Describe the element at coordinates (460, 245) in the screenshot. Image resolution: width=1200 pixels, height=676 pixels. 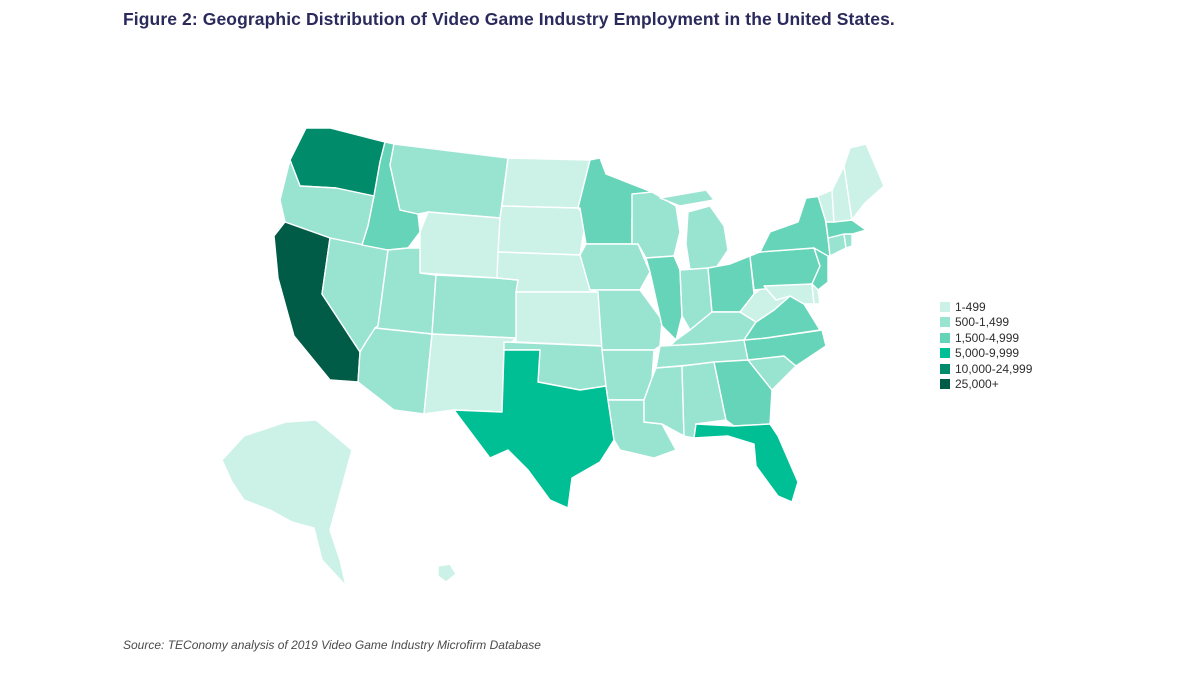
I see `state-wyoming` at that location.